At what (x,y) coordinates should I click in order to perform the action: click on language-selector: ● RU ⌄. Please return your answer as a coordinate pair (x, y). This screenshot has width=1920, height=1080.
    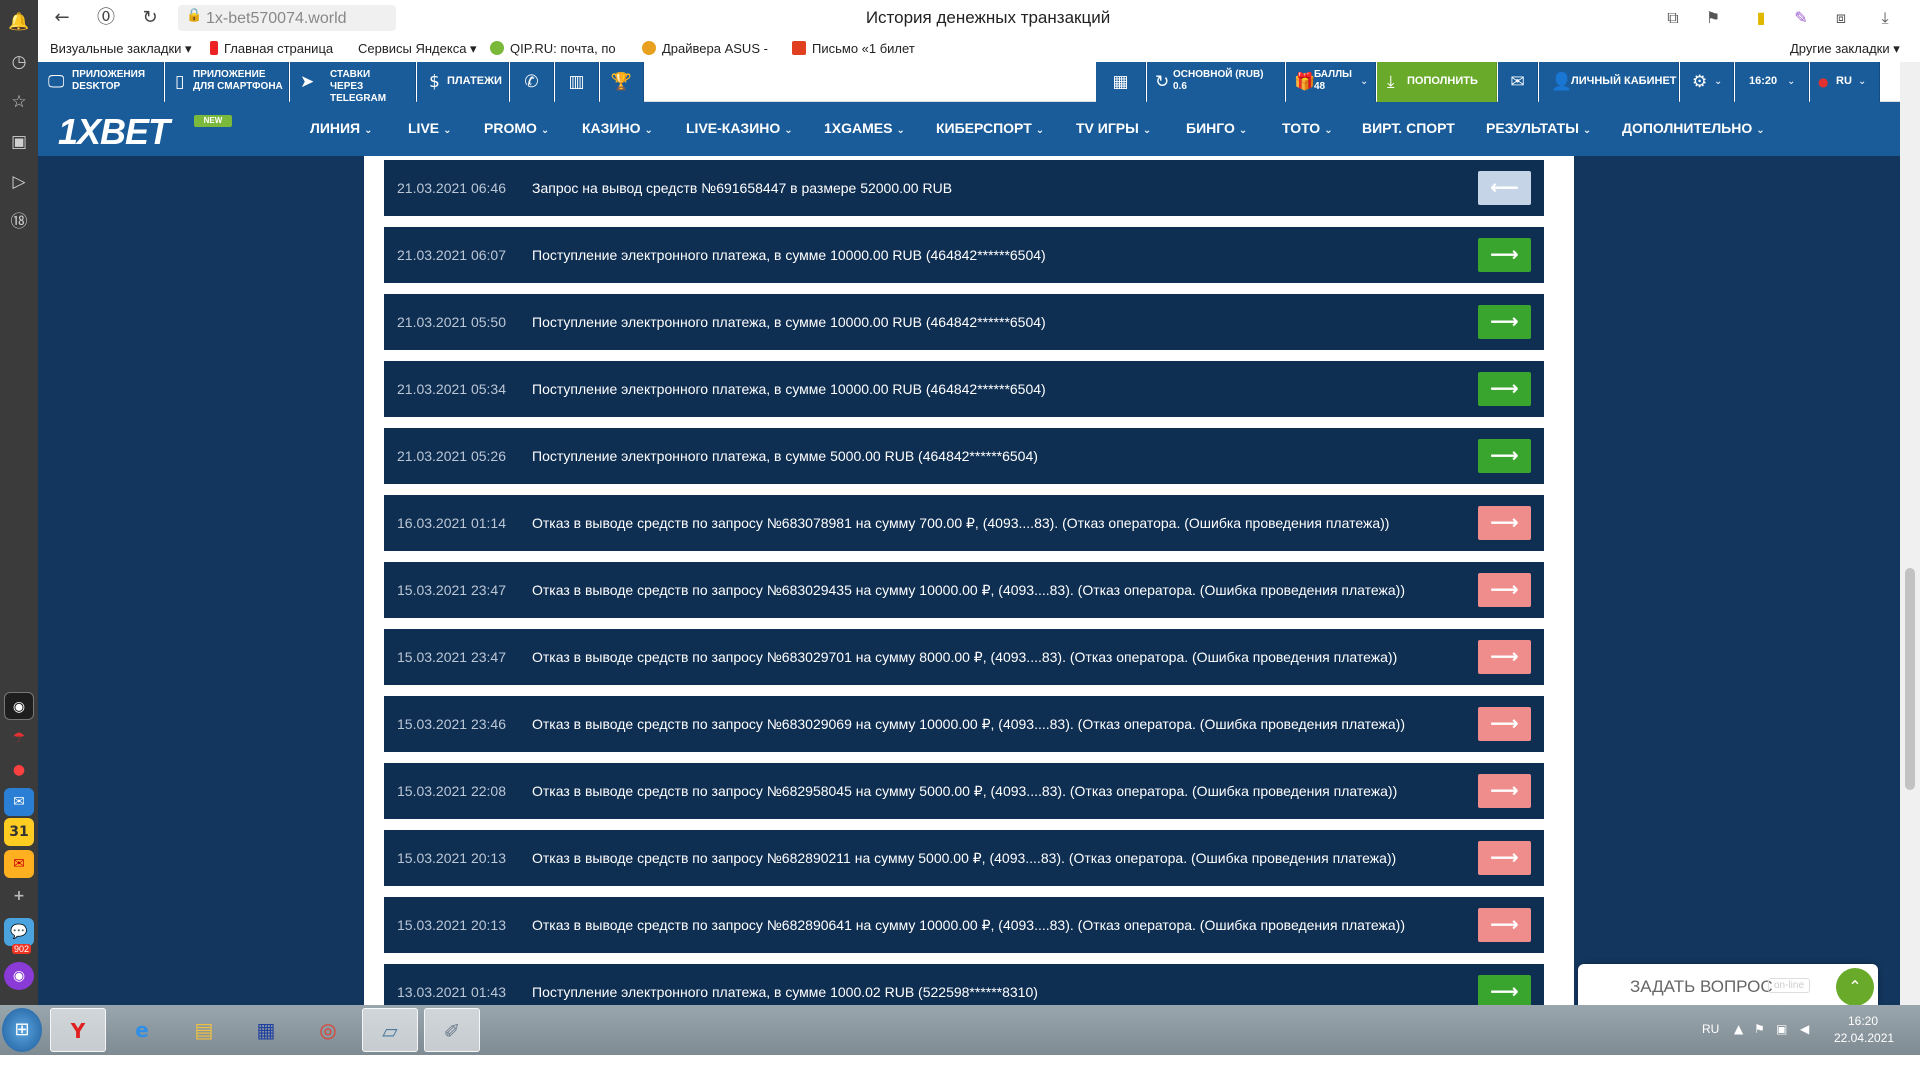
    Looking at the image, I should click on (1845, 82).